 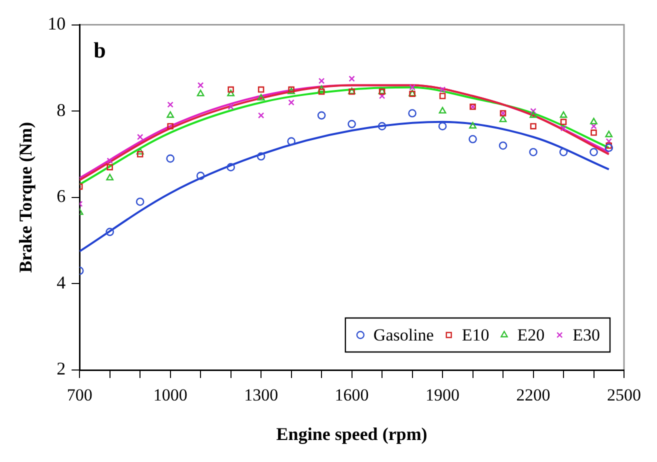 What do you see at coordinates (624, 395) in the screenshot?
I see `x-tick-label: 2500` at bounding box center [624, 395].